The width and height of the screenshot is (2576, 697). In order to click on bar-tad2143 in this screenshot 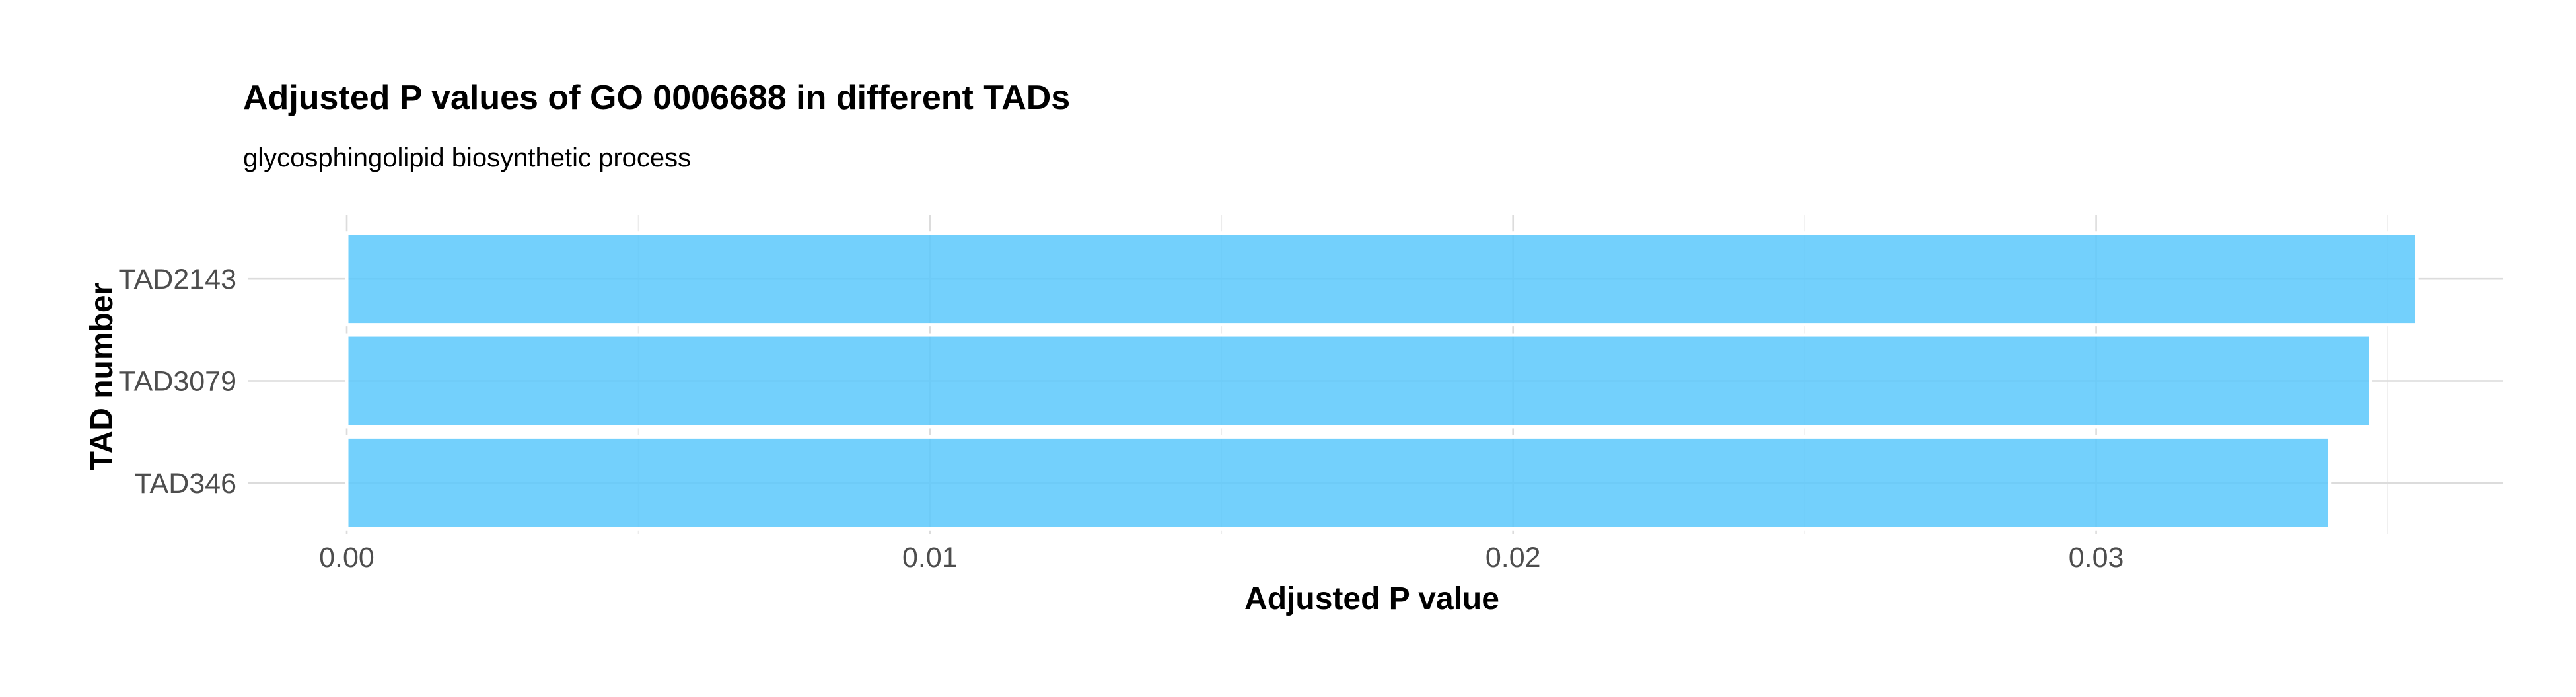, I will do `click(1382, 279)`.